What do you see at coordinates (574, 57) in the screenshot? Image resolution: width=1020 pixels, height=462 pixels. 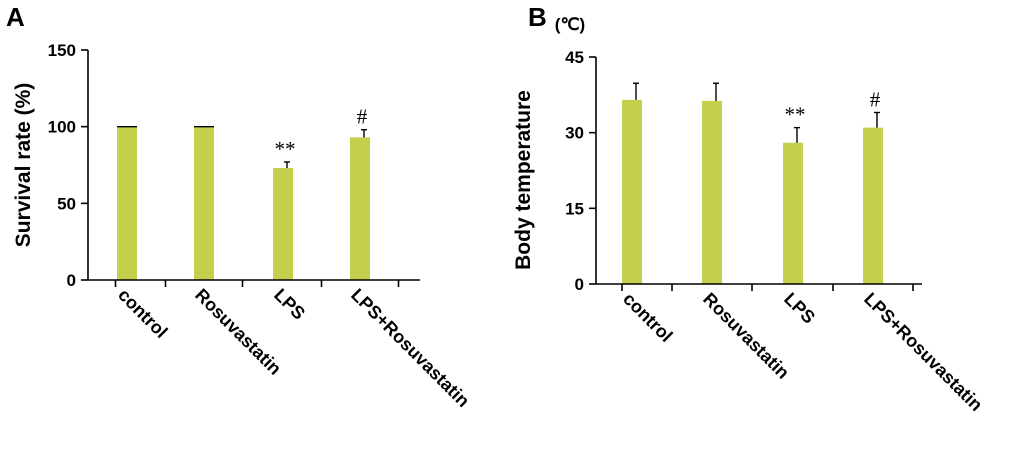 I see `y-tick-label: 45` at bounding box center [574, 57].